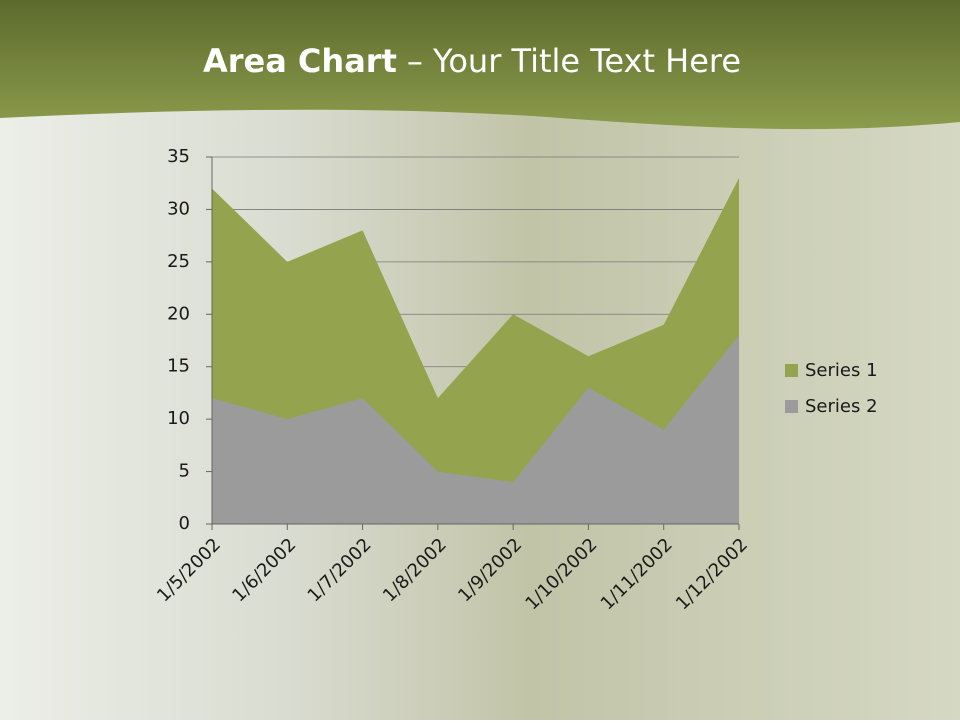 The height and width of the screenshot is (724, 960). Describe the element at coordinates (475, 429) in the screenshot. I see `area` at that location.